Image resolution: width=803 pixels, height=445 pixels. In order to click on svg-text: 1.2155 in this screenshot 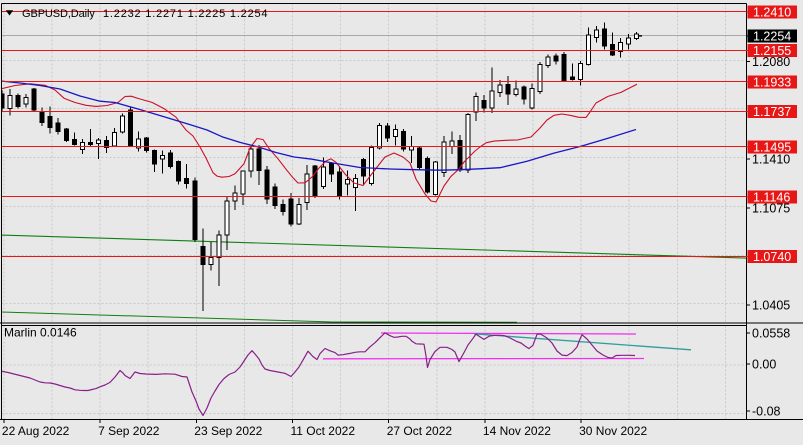, I will do `click(772, 51)`.